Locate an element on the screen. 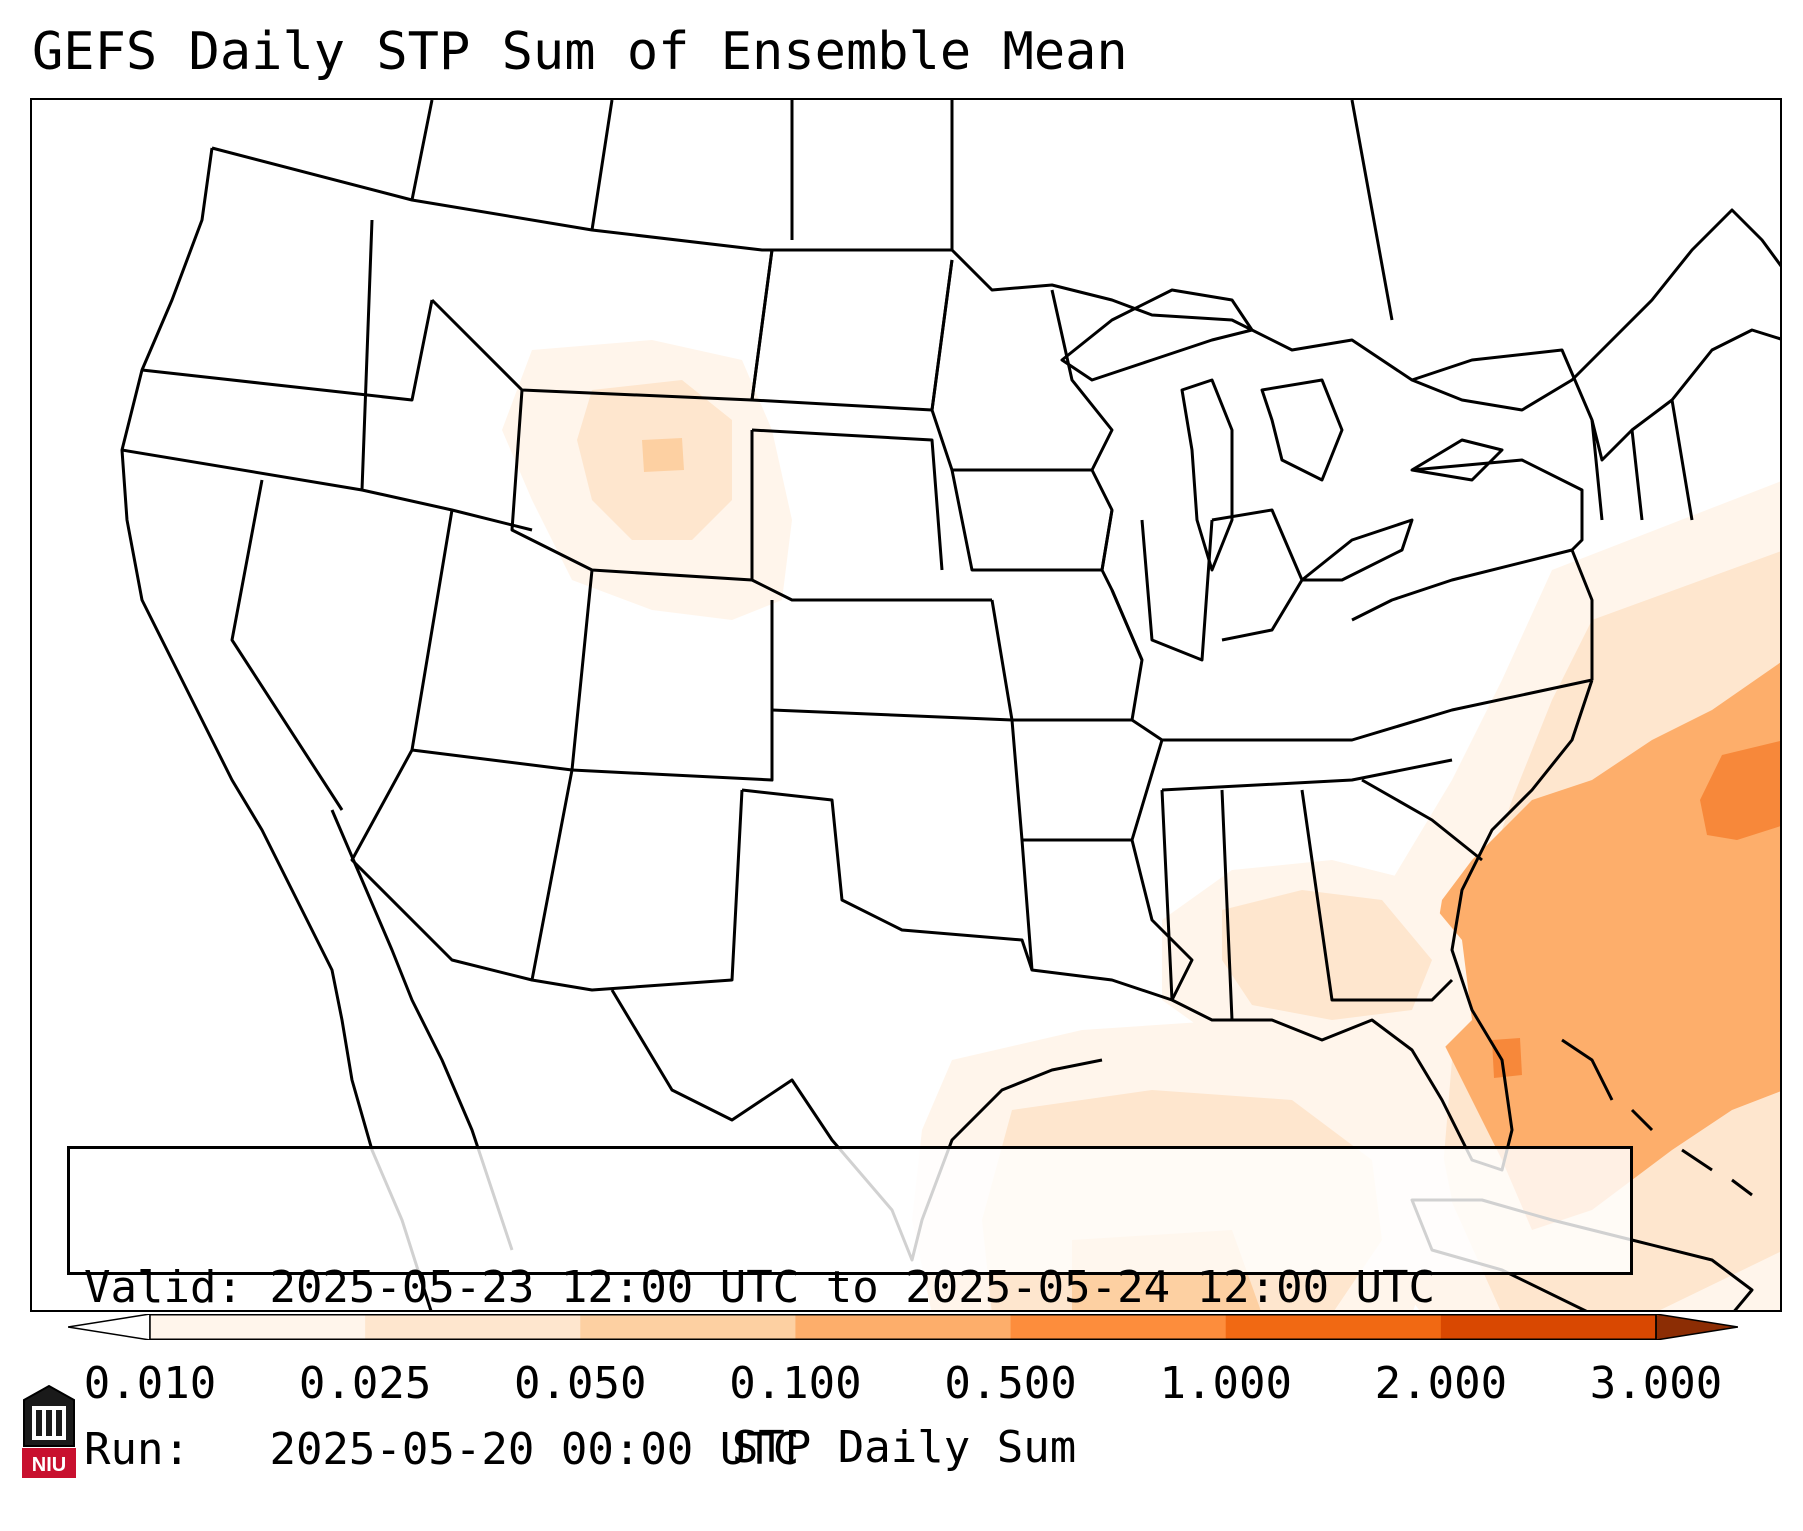 The image size is (1803, 1531). id-line is located at coordinates (446, 375).